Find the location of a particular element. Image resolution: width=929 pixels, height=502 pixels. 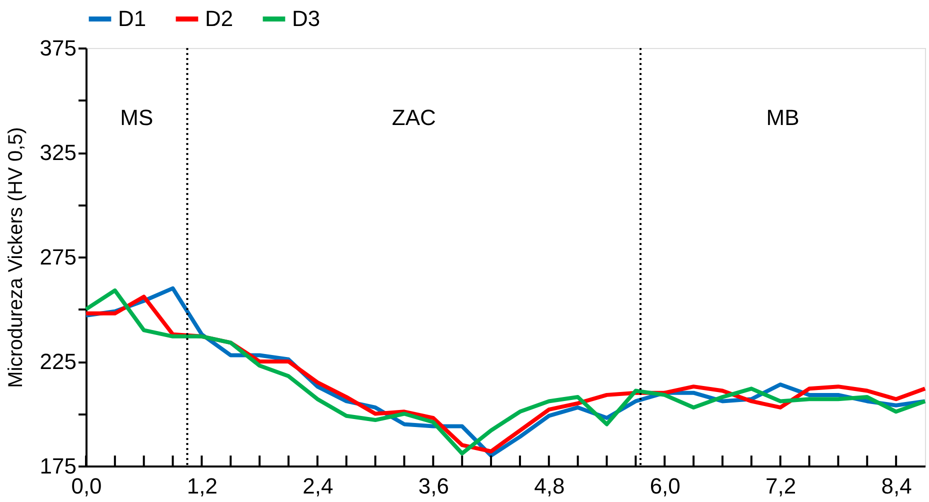

x-tick-label: 2,4 is located at coordinates (318, 486).